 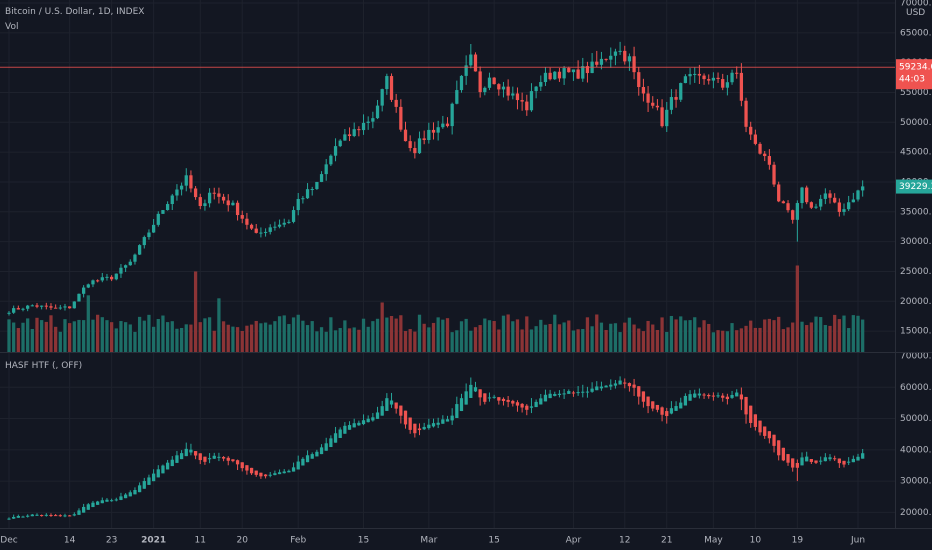 I want to click on indicator-legend: HASF HTF (, OFF), so click(x=44, y=366).